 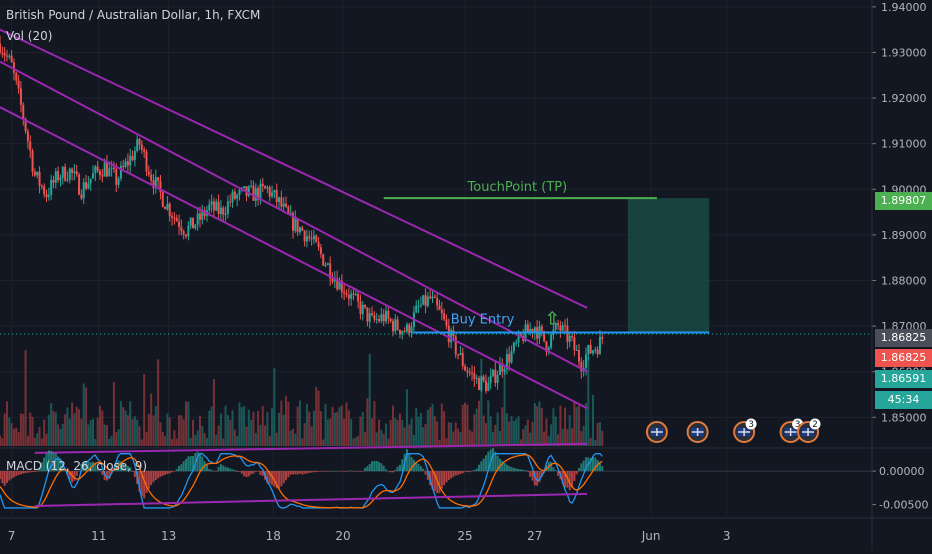 I want to click on up-arrow-icon: ⇧, so click(x=552, y=319).